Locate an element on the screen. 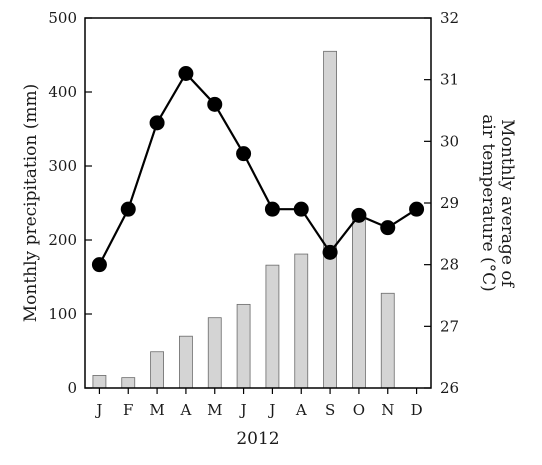  right-tick-label: 28 is located at coordinates (449, 265).